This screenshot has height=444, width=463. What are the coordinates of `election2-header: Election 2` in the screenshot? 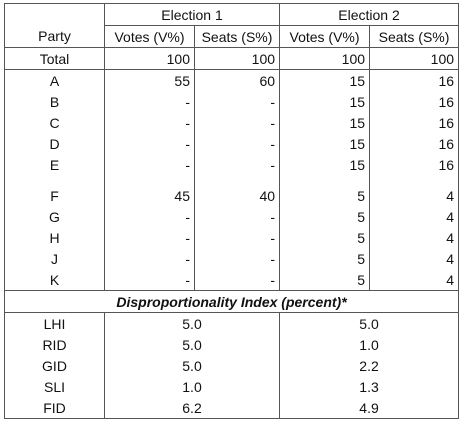 It's located at (369, 14).